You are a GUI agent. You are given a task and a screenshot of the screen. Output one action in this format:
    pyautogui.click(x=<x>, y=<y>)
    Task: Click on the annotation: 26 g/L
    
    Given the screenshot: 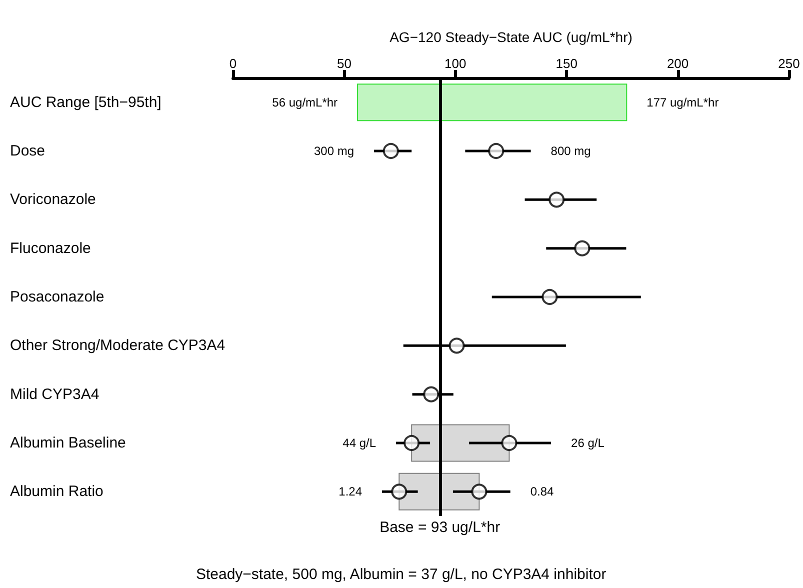 What is the action you would take?
    pyautogui.click(x=588, y=443)
    